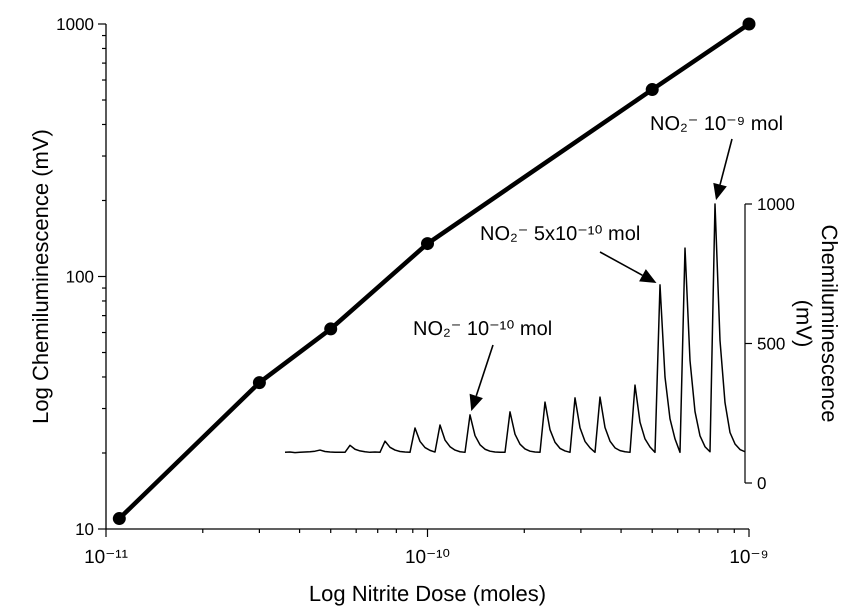 The width and height of the screenshot is (856, 615). I want to click on x-tick-label: 10⁻¹⁰, so click(427, 557).